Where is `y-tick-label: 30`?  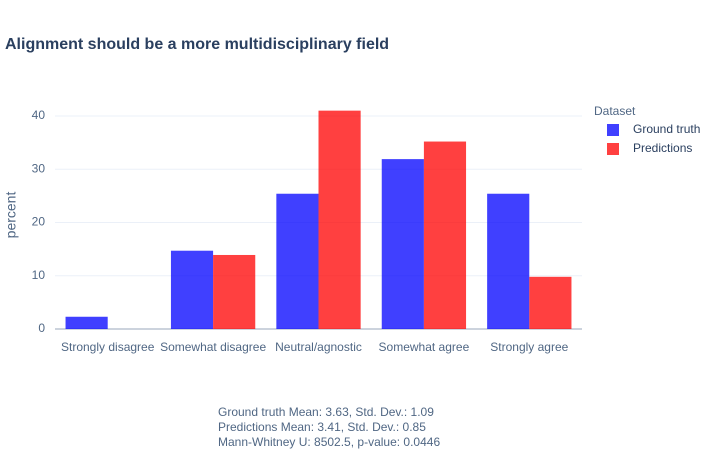 y-tick-label: 30 is located at coordinates (39, 168).